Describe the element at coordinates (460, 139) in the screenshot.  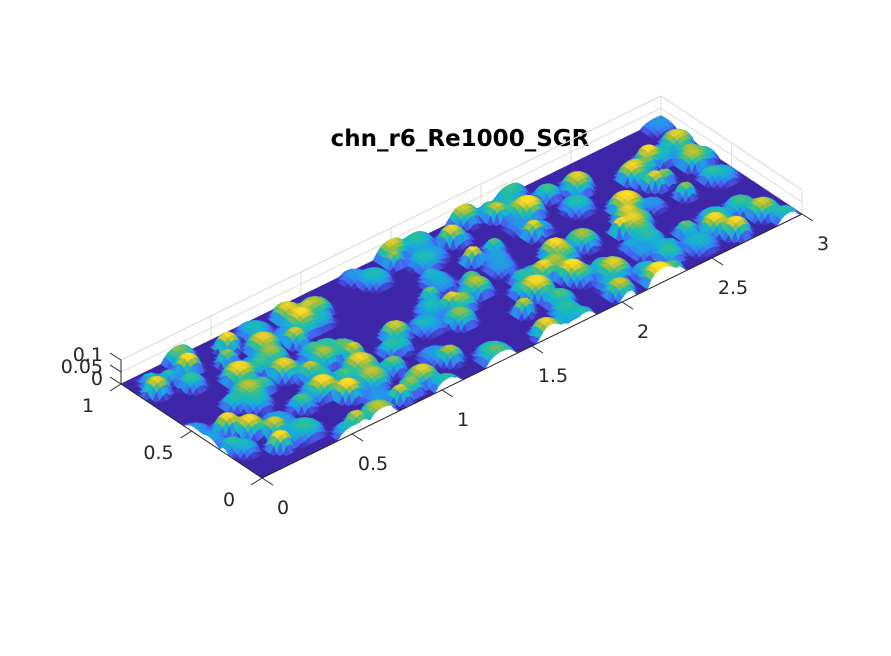
I see `chart-title: chn_r6_Re1000_SGR` at that location.